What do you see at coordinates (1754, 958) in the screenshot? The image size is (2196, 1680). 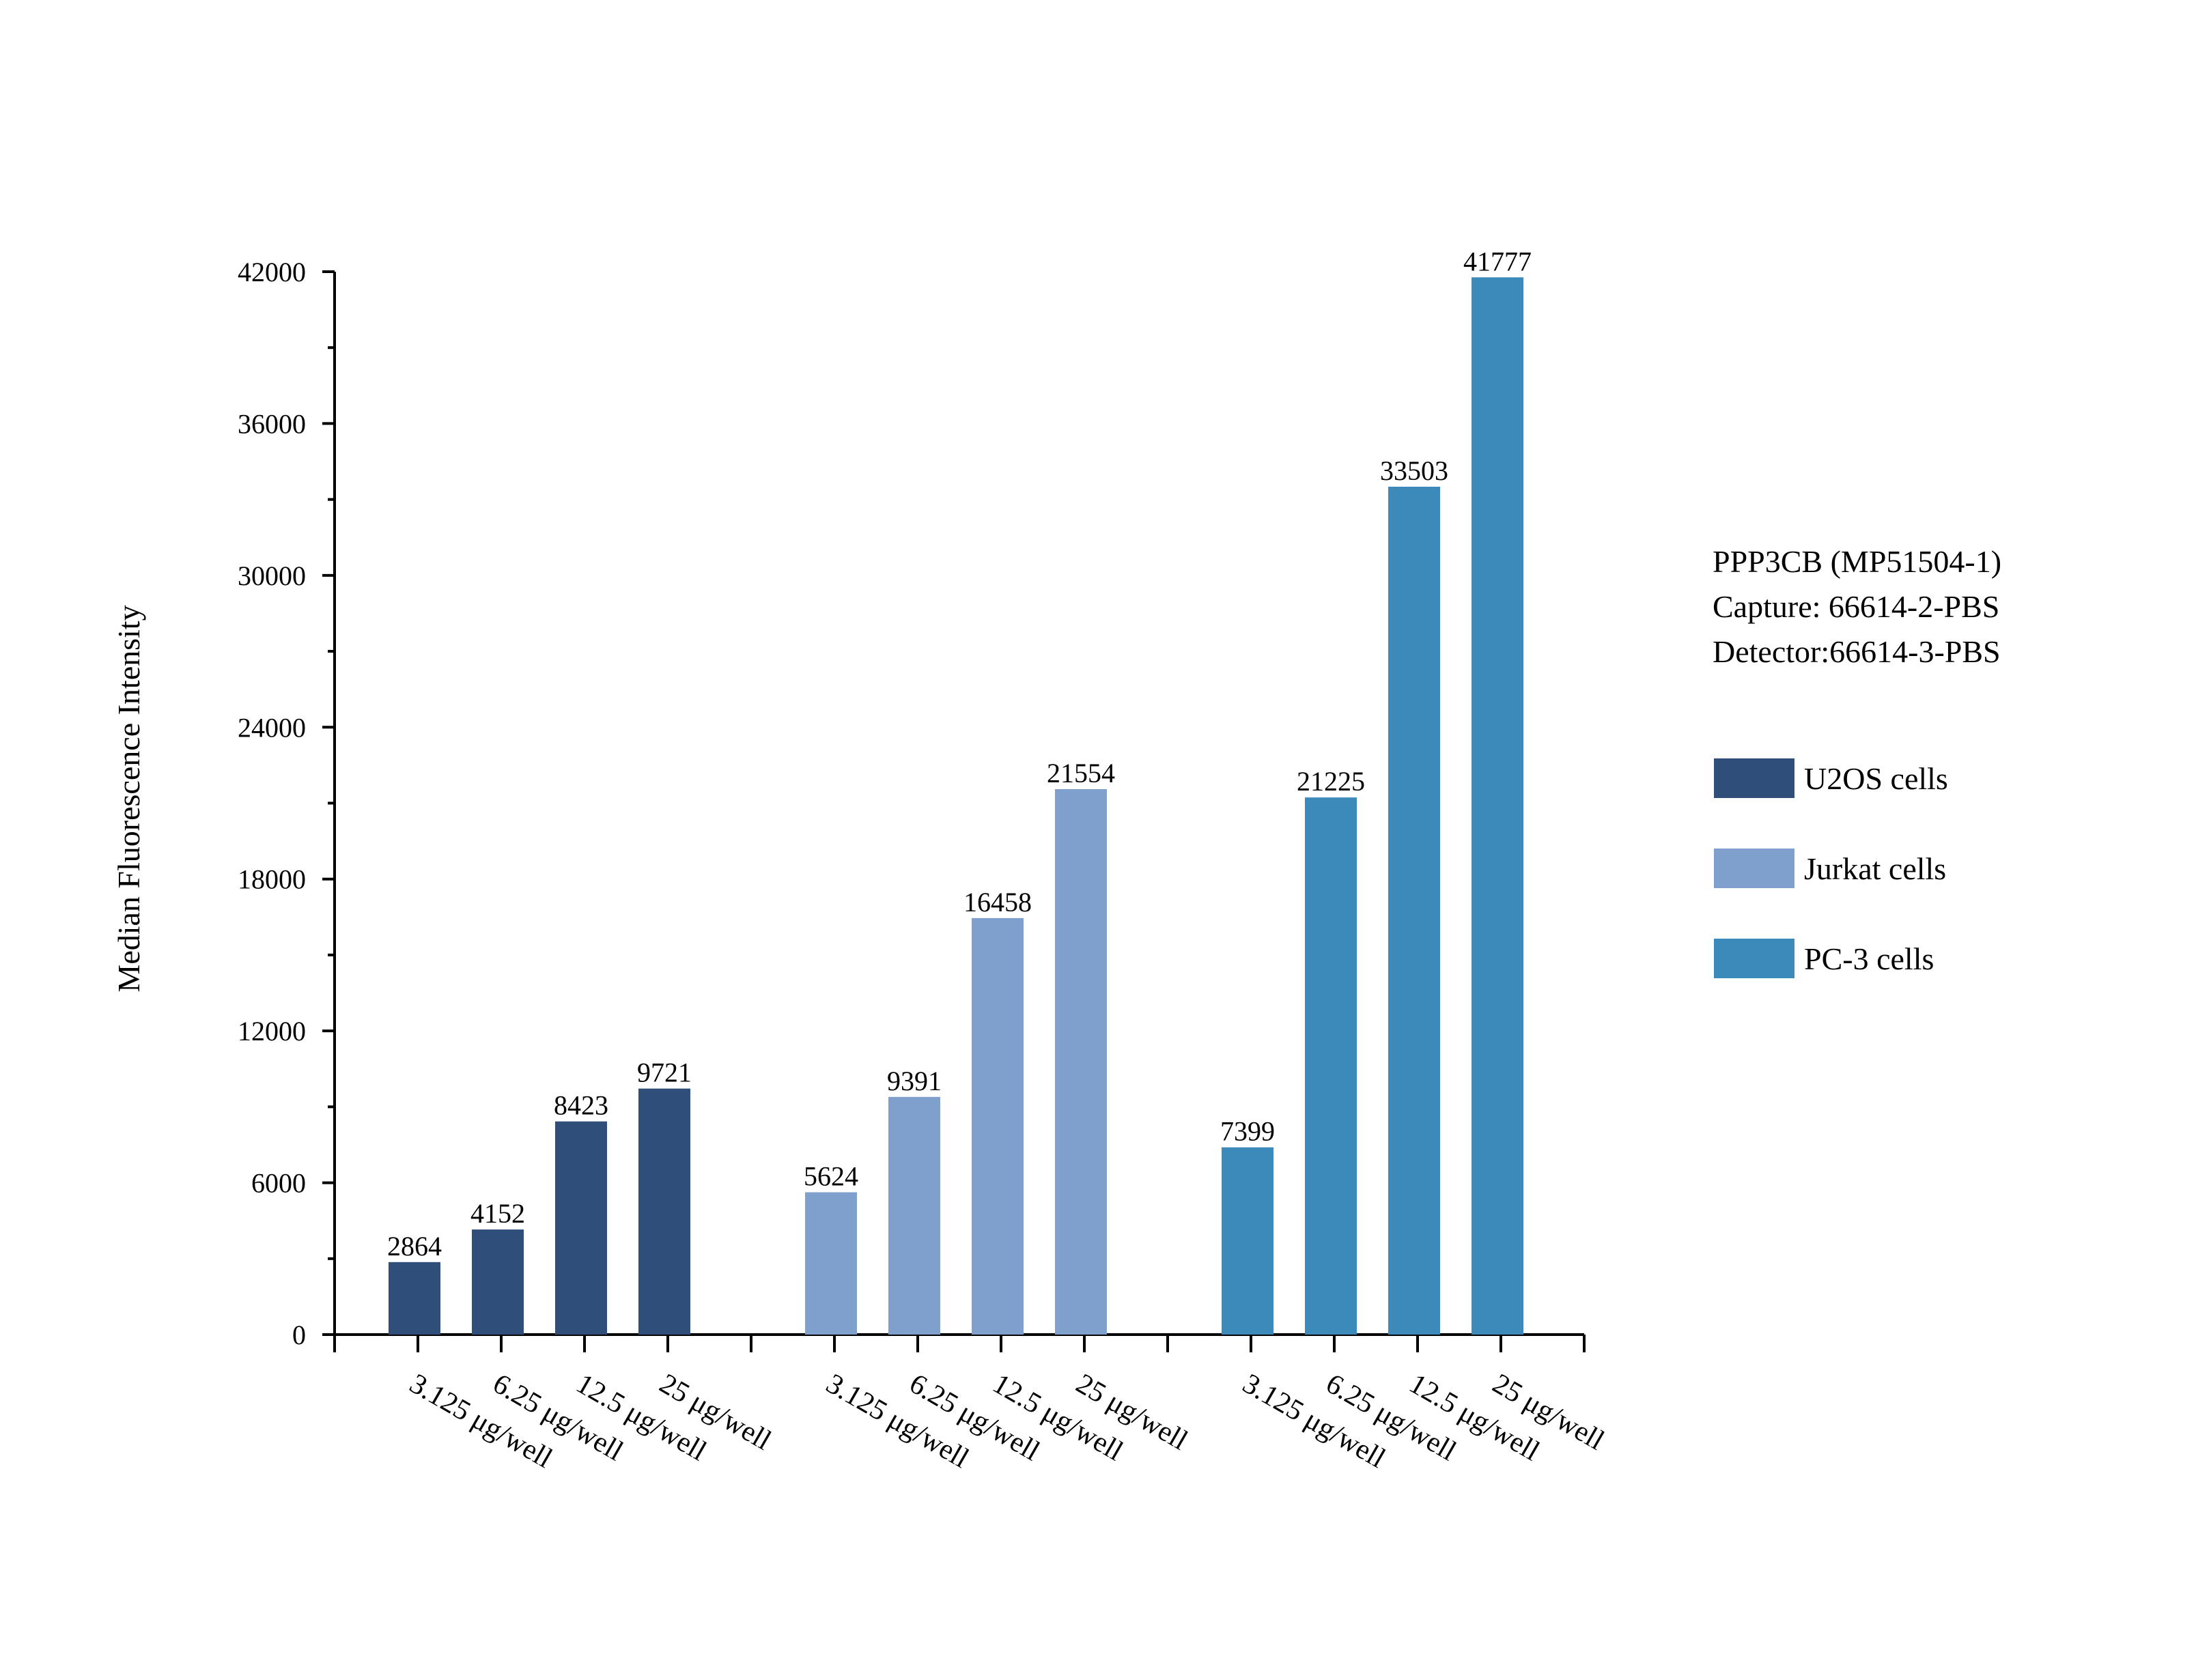 I see `legend-swatch-pc3` at bounding box center [1754, 958].